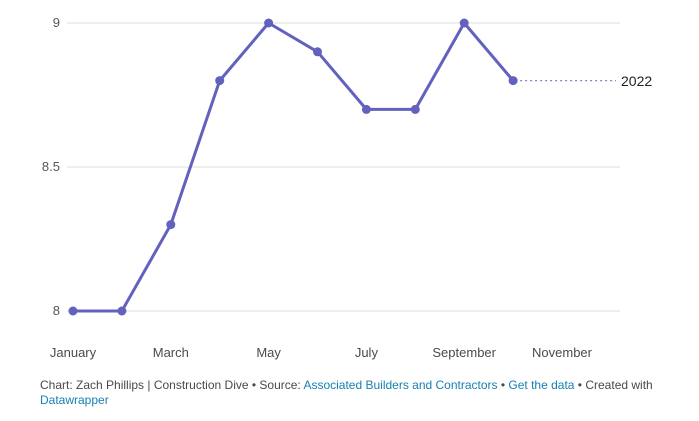  What do you see at coordinates (56, 310) in the screenshot?
I see `y-tick-label: 8` at bounding box center [56, 310].